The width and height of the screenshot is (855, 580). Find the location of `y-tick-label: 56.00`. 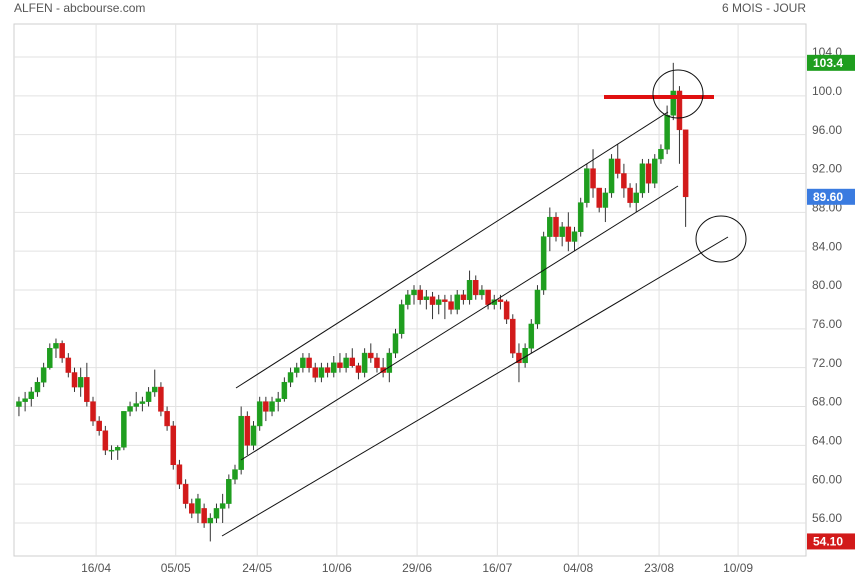

y-tick-label: 56.00 is located at coordinates (827, 518).